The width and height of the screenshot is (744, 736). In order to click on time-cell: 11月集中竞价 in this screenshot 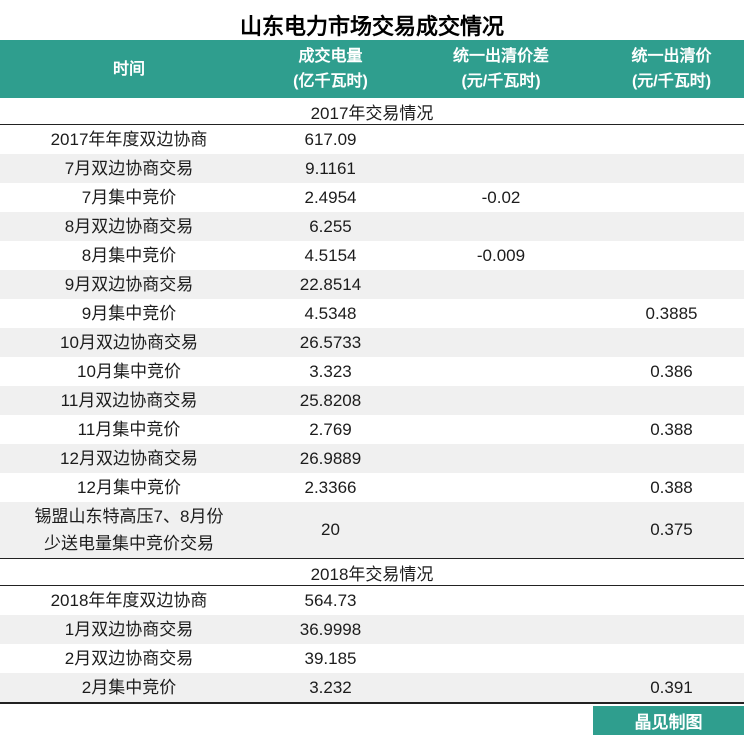, I will do `click(129, 429)`.